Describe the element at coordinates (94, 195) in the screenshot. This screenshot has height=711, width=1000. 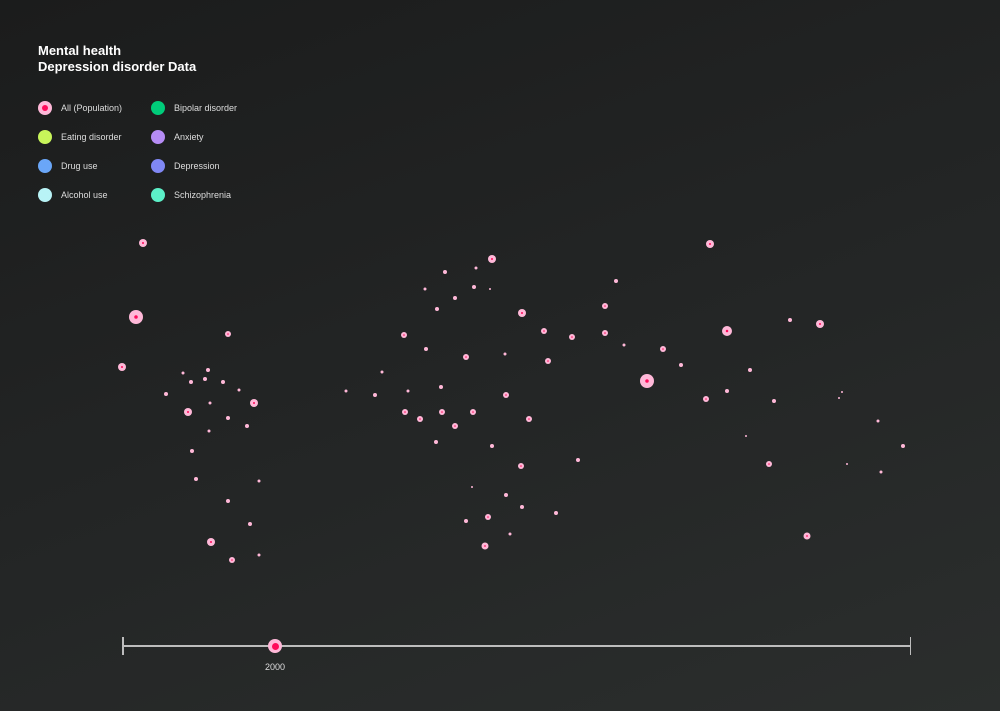
I see `legend-item: Alcohol use` at that location.